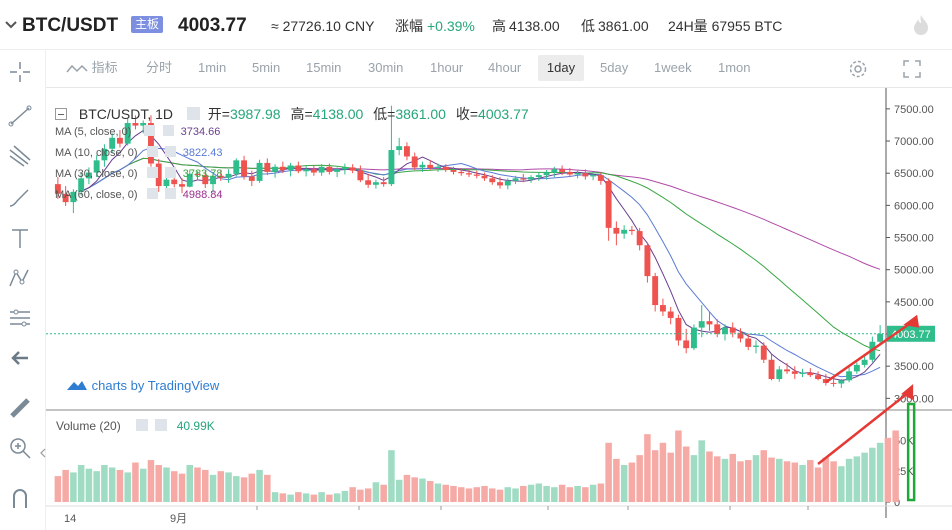 The width and height of the screenshot is (952, 530). What do you see at coordinates (734, 67) in the screenshot?
I see `interval-1mon: 1mon` at bounding box center [734, 67].